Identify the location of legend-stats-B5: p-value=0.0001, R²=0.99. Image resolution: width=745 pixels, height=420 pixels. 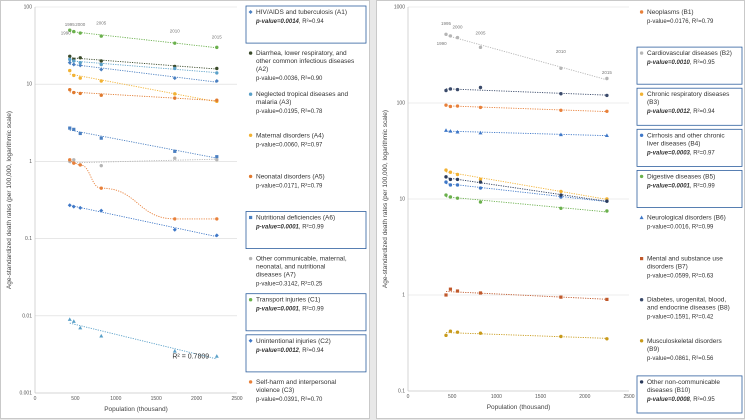
(680, 186).